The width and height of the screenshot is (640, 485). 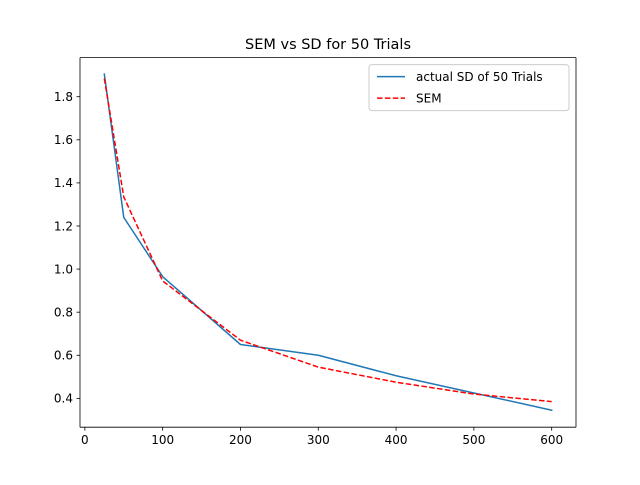 What do you see at coordinates (429, 98) in the screenshot?
I see `legend-label-1: SEM` at bounding box center [429, 98].